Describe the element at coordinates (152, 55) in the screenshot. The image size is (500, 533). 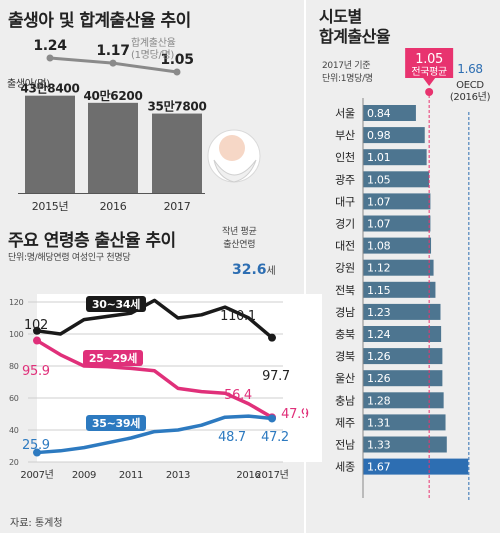
I see `rate-legend-line2: (1명당/명)` at that location.